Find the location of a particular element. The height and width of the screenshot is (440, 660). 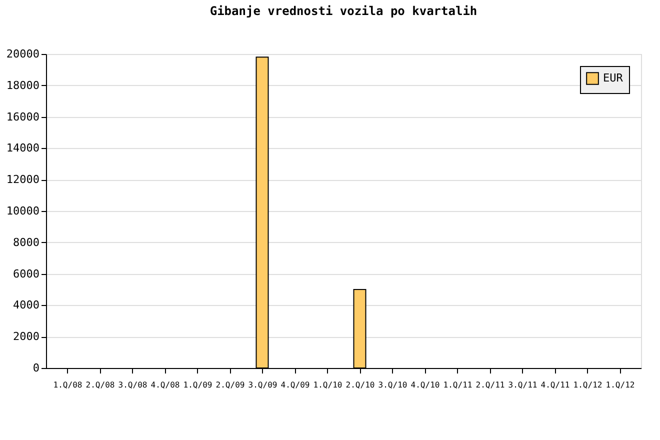

x-tick-label: 3.Q/08 is located at coordinates (133, 385).